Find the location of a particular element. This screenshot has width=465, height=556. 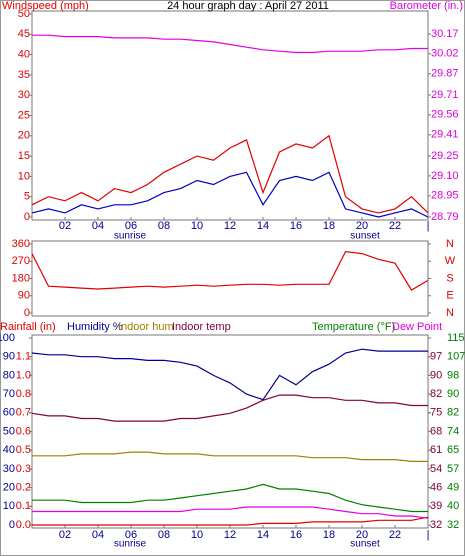

y2-tick-label: 0.3 is located at coordinates (23, 469).